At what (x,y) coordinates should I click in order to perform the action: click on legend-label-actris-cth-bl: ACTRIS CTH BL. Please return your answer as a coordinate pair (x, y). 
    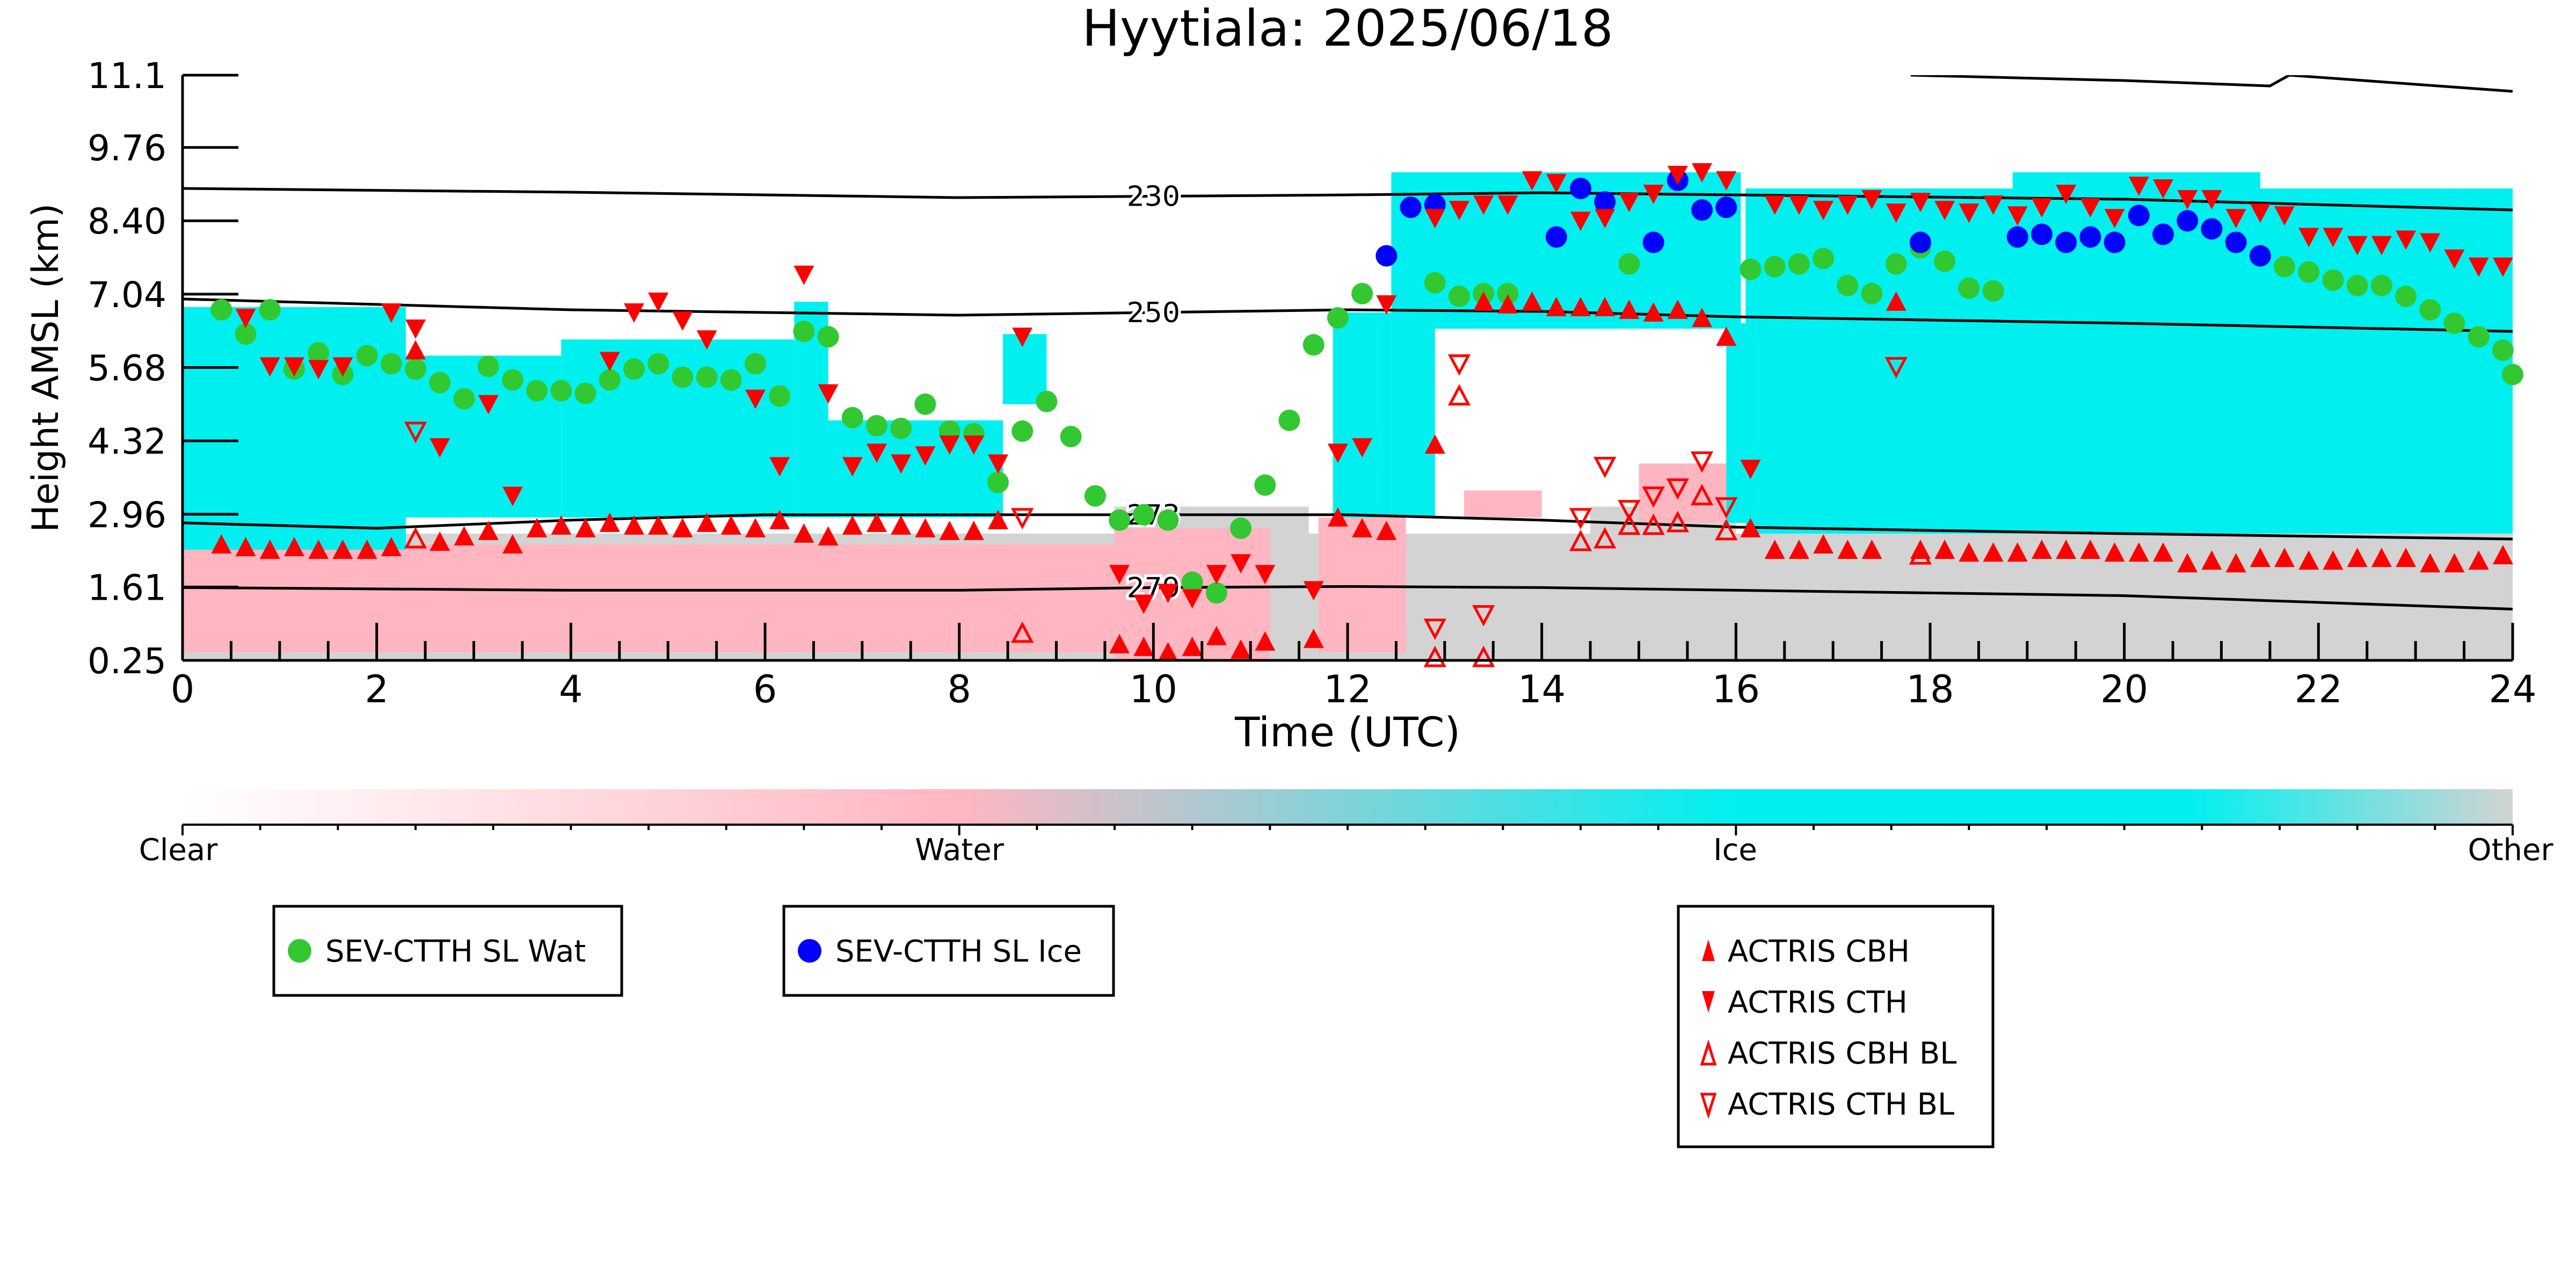
    Looking at the image, I should click on (1841, 1104).